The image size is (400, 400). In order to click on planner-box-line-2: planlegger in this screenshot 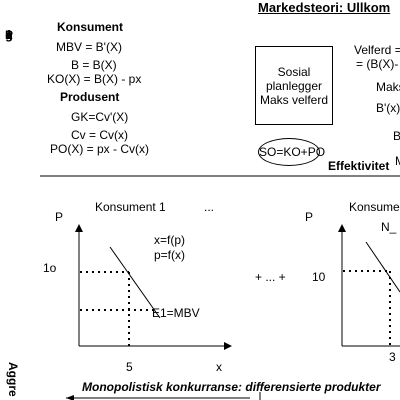, I will do `click(294, 86)`.